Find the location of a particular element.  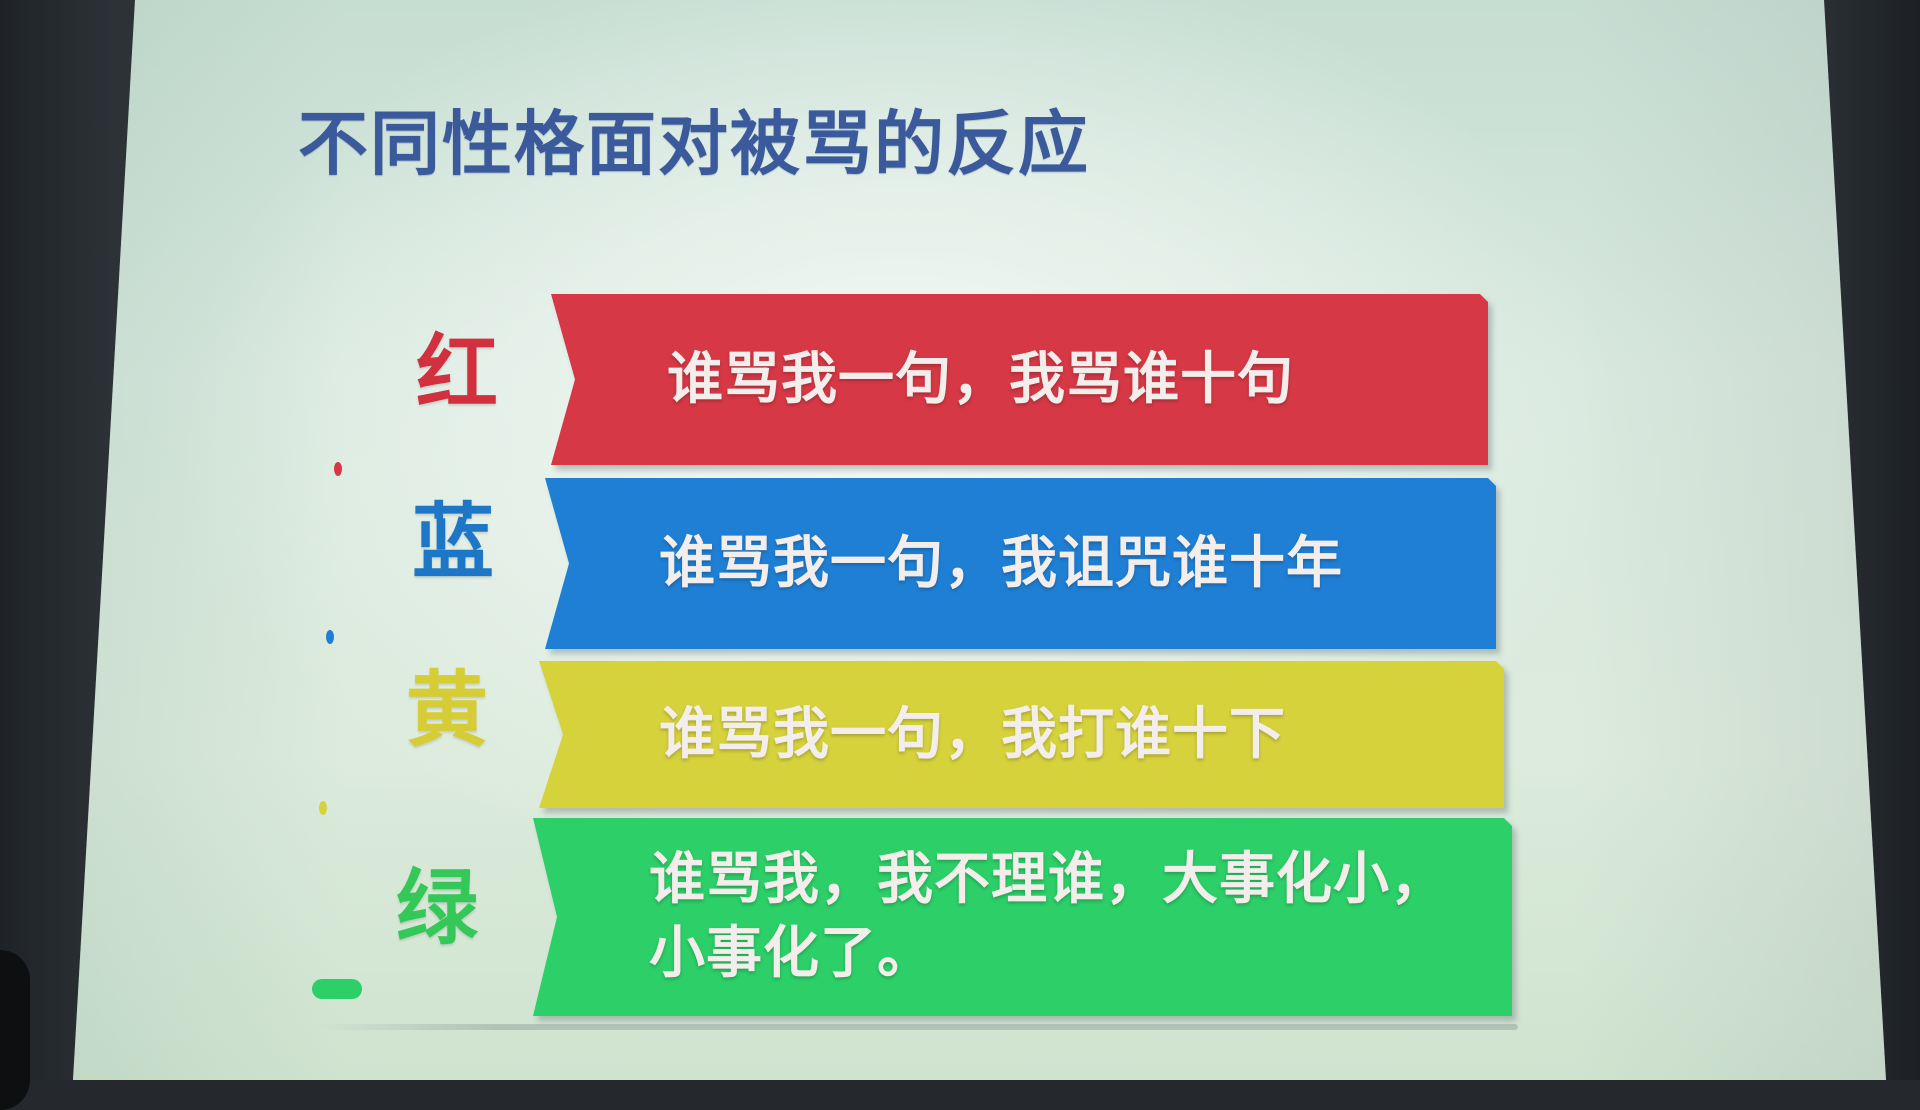

label-red: 红 is located at coordinates (456, 373).